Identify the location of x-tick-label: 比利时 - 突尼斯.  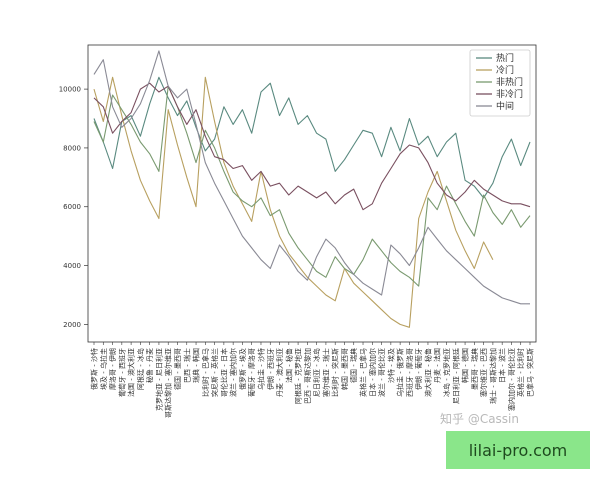
(335, 372).